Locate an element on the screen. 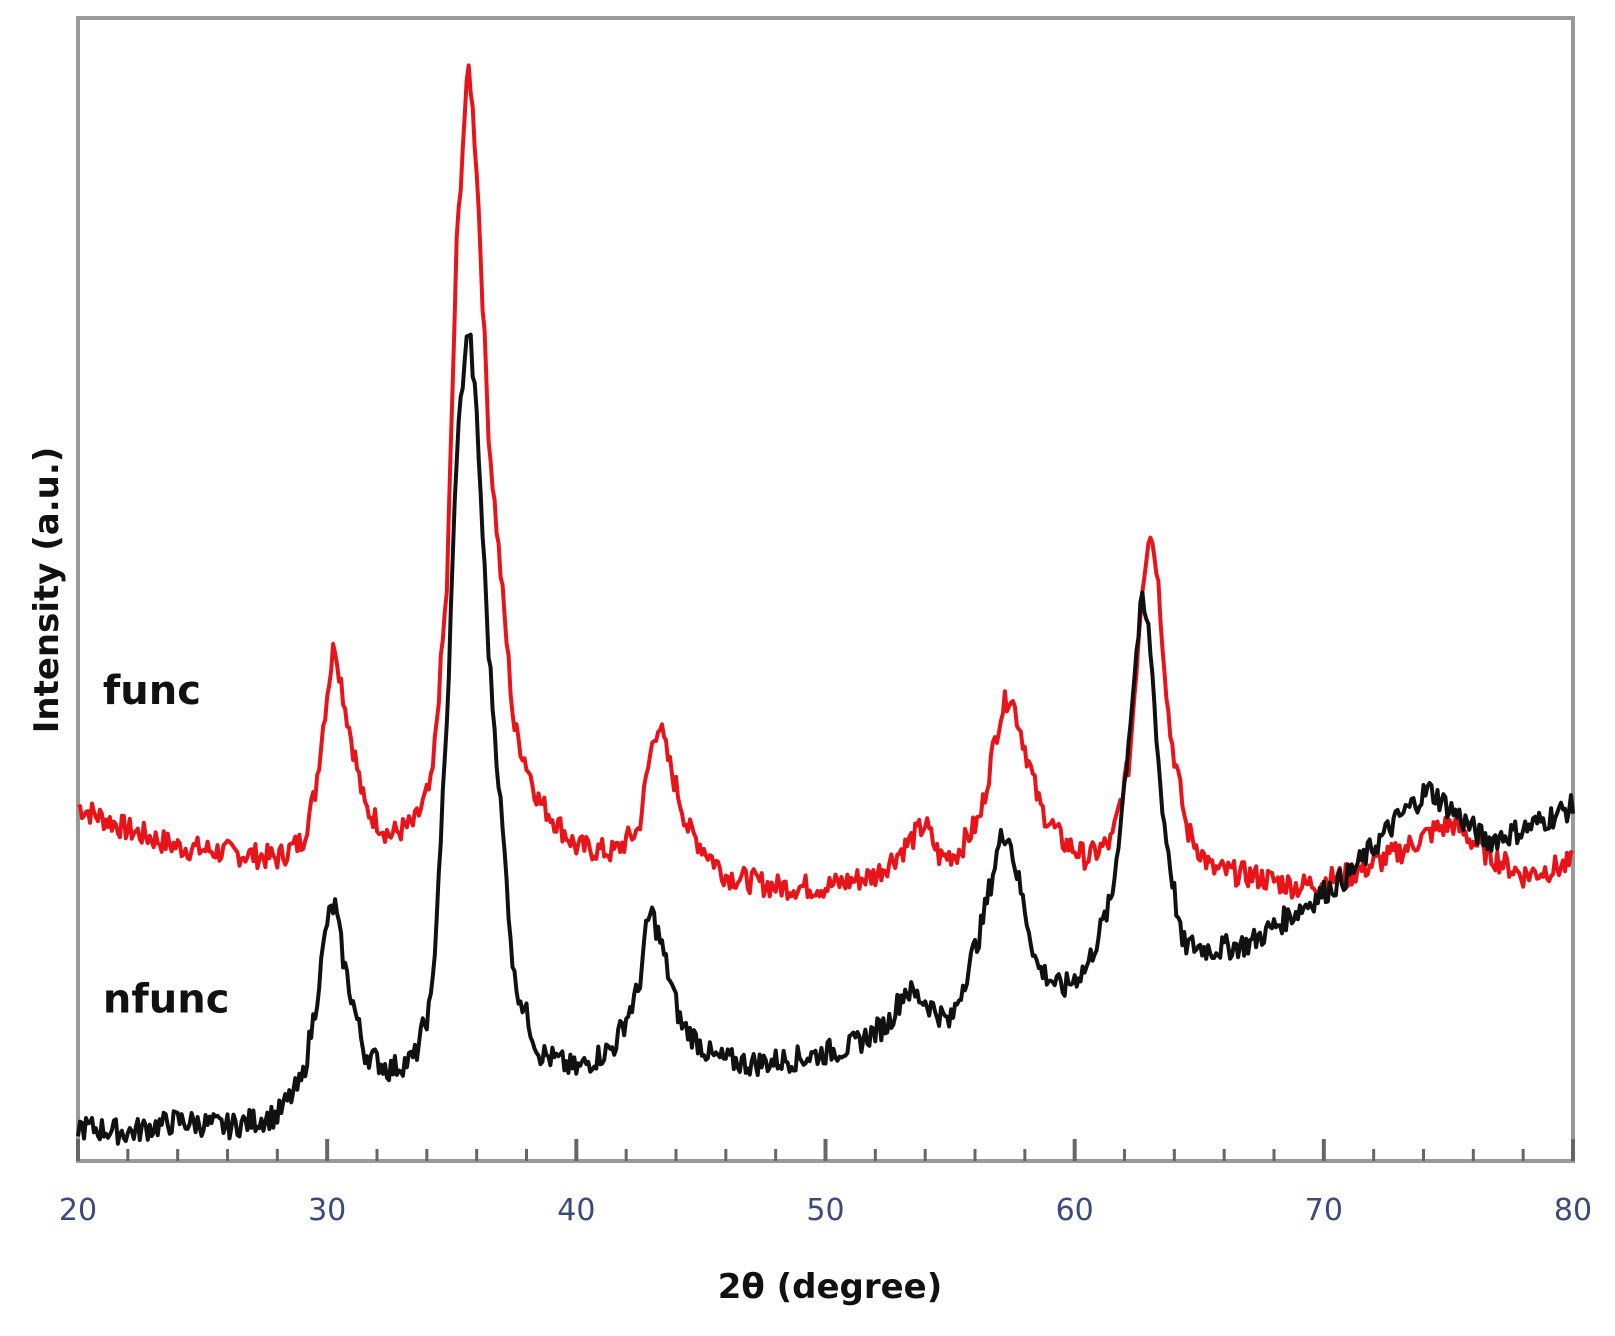 This screenshot has height=1336, width=1615. x-tick-label: 50 is located at coordinates (825, 1210).